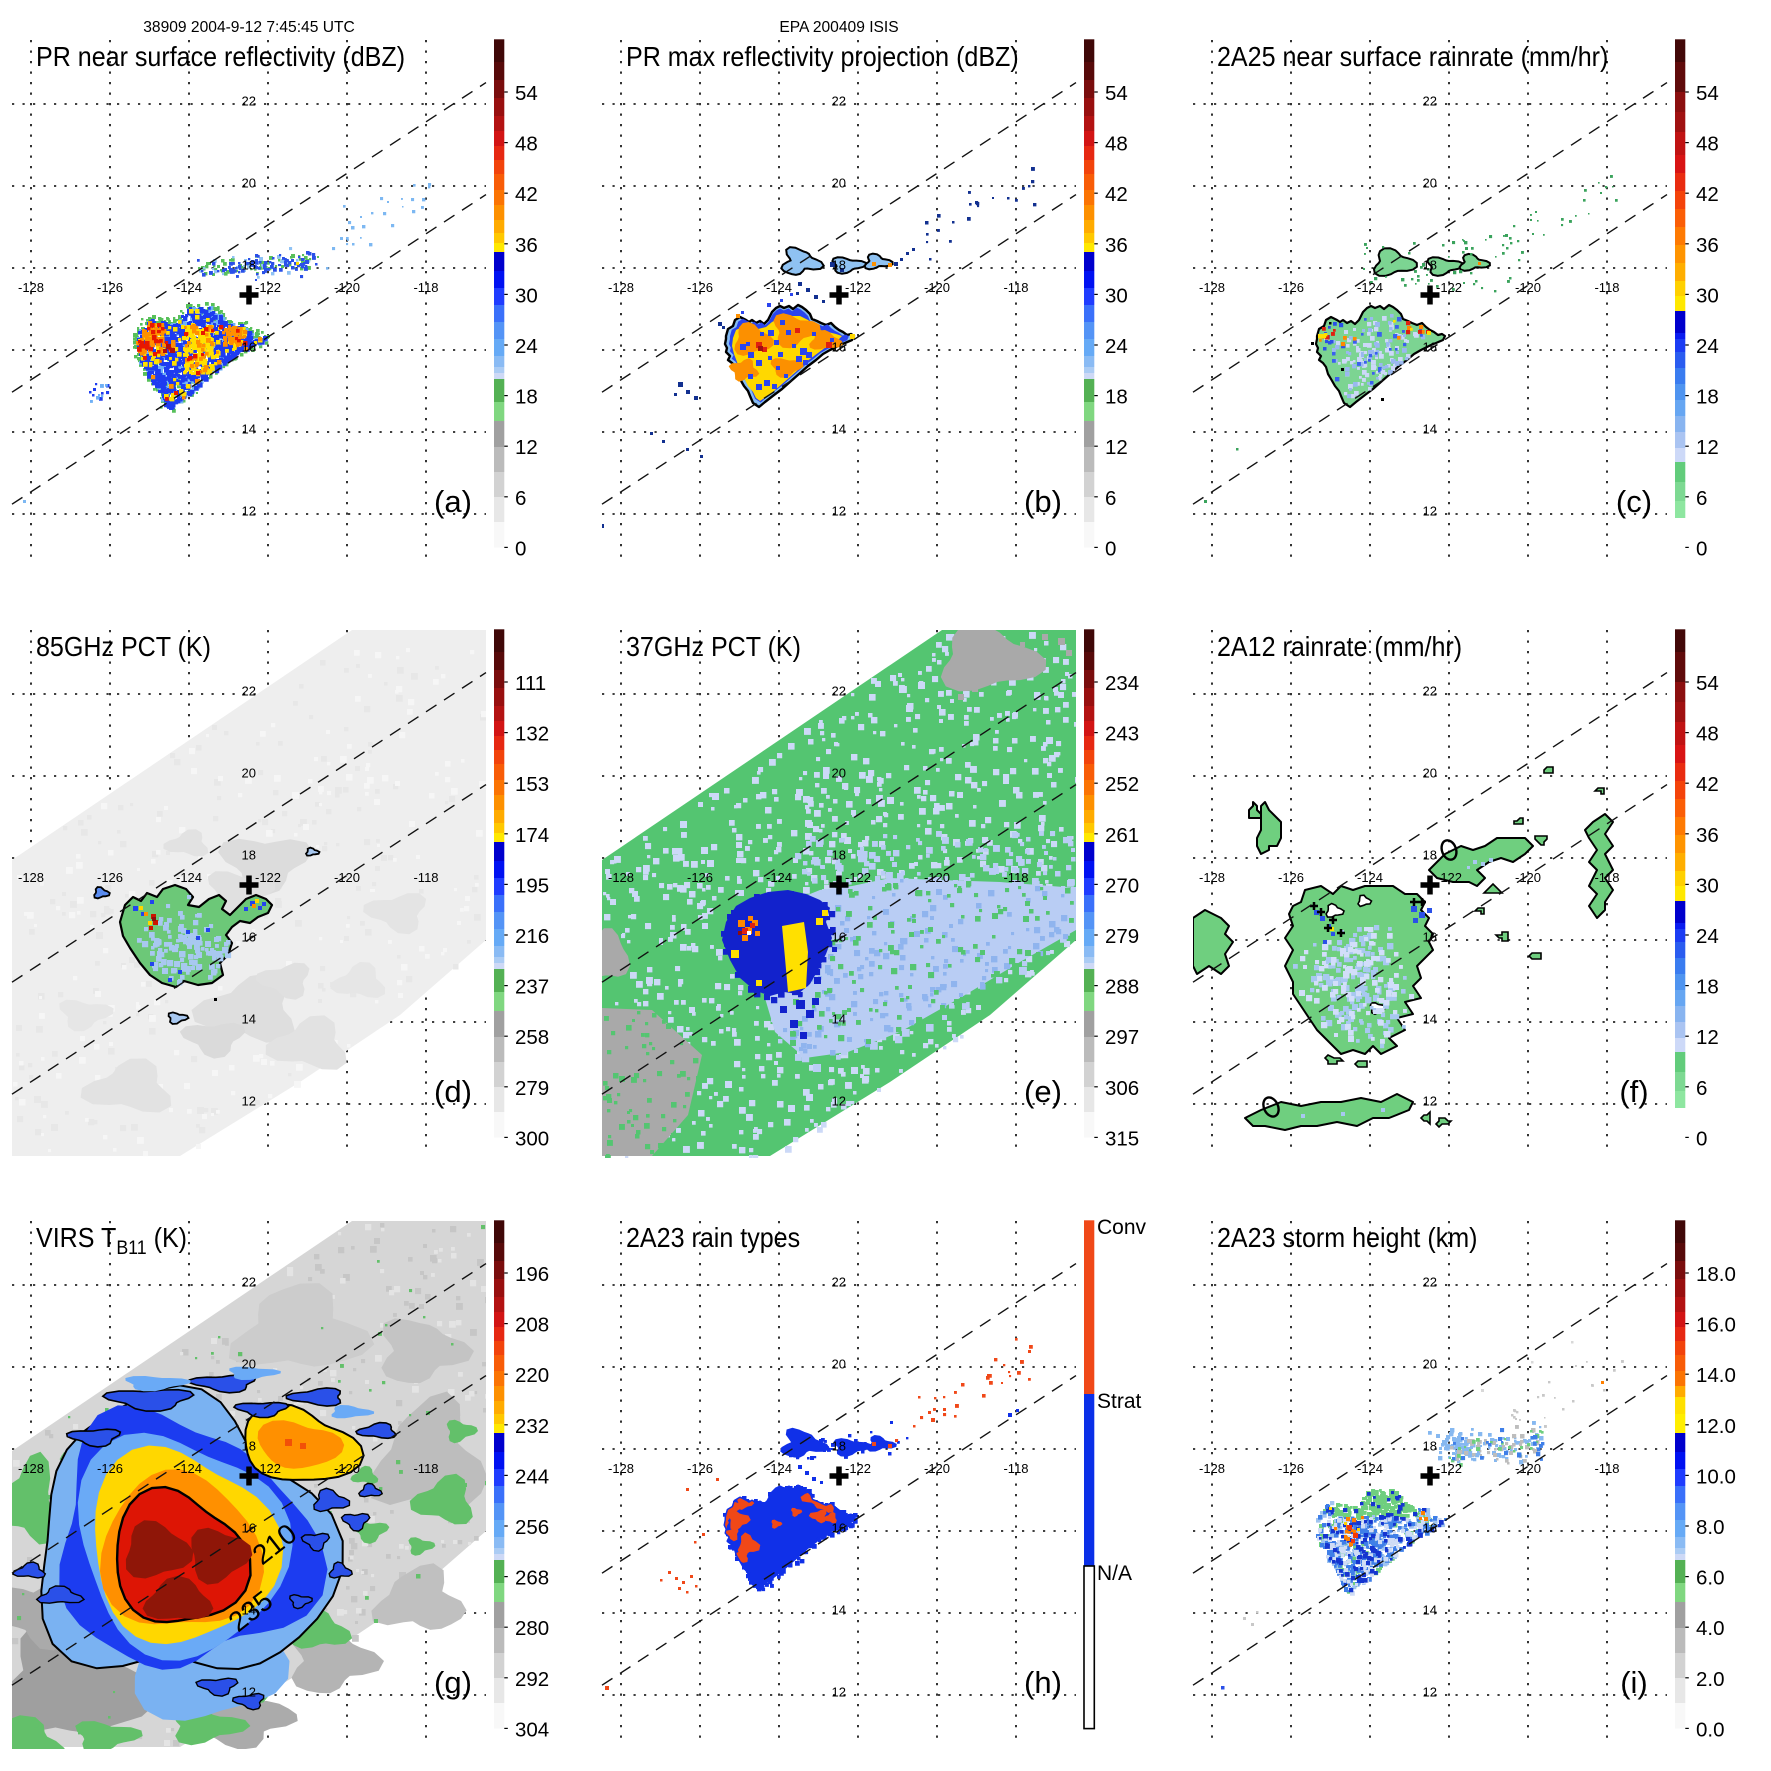 The width and height of the screenshot is (1771, 1771). I want to click on svg-text: 18.0, so click(1716, 1274).